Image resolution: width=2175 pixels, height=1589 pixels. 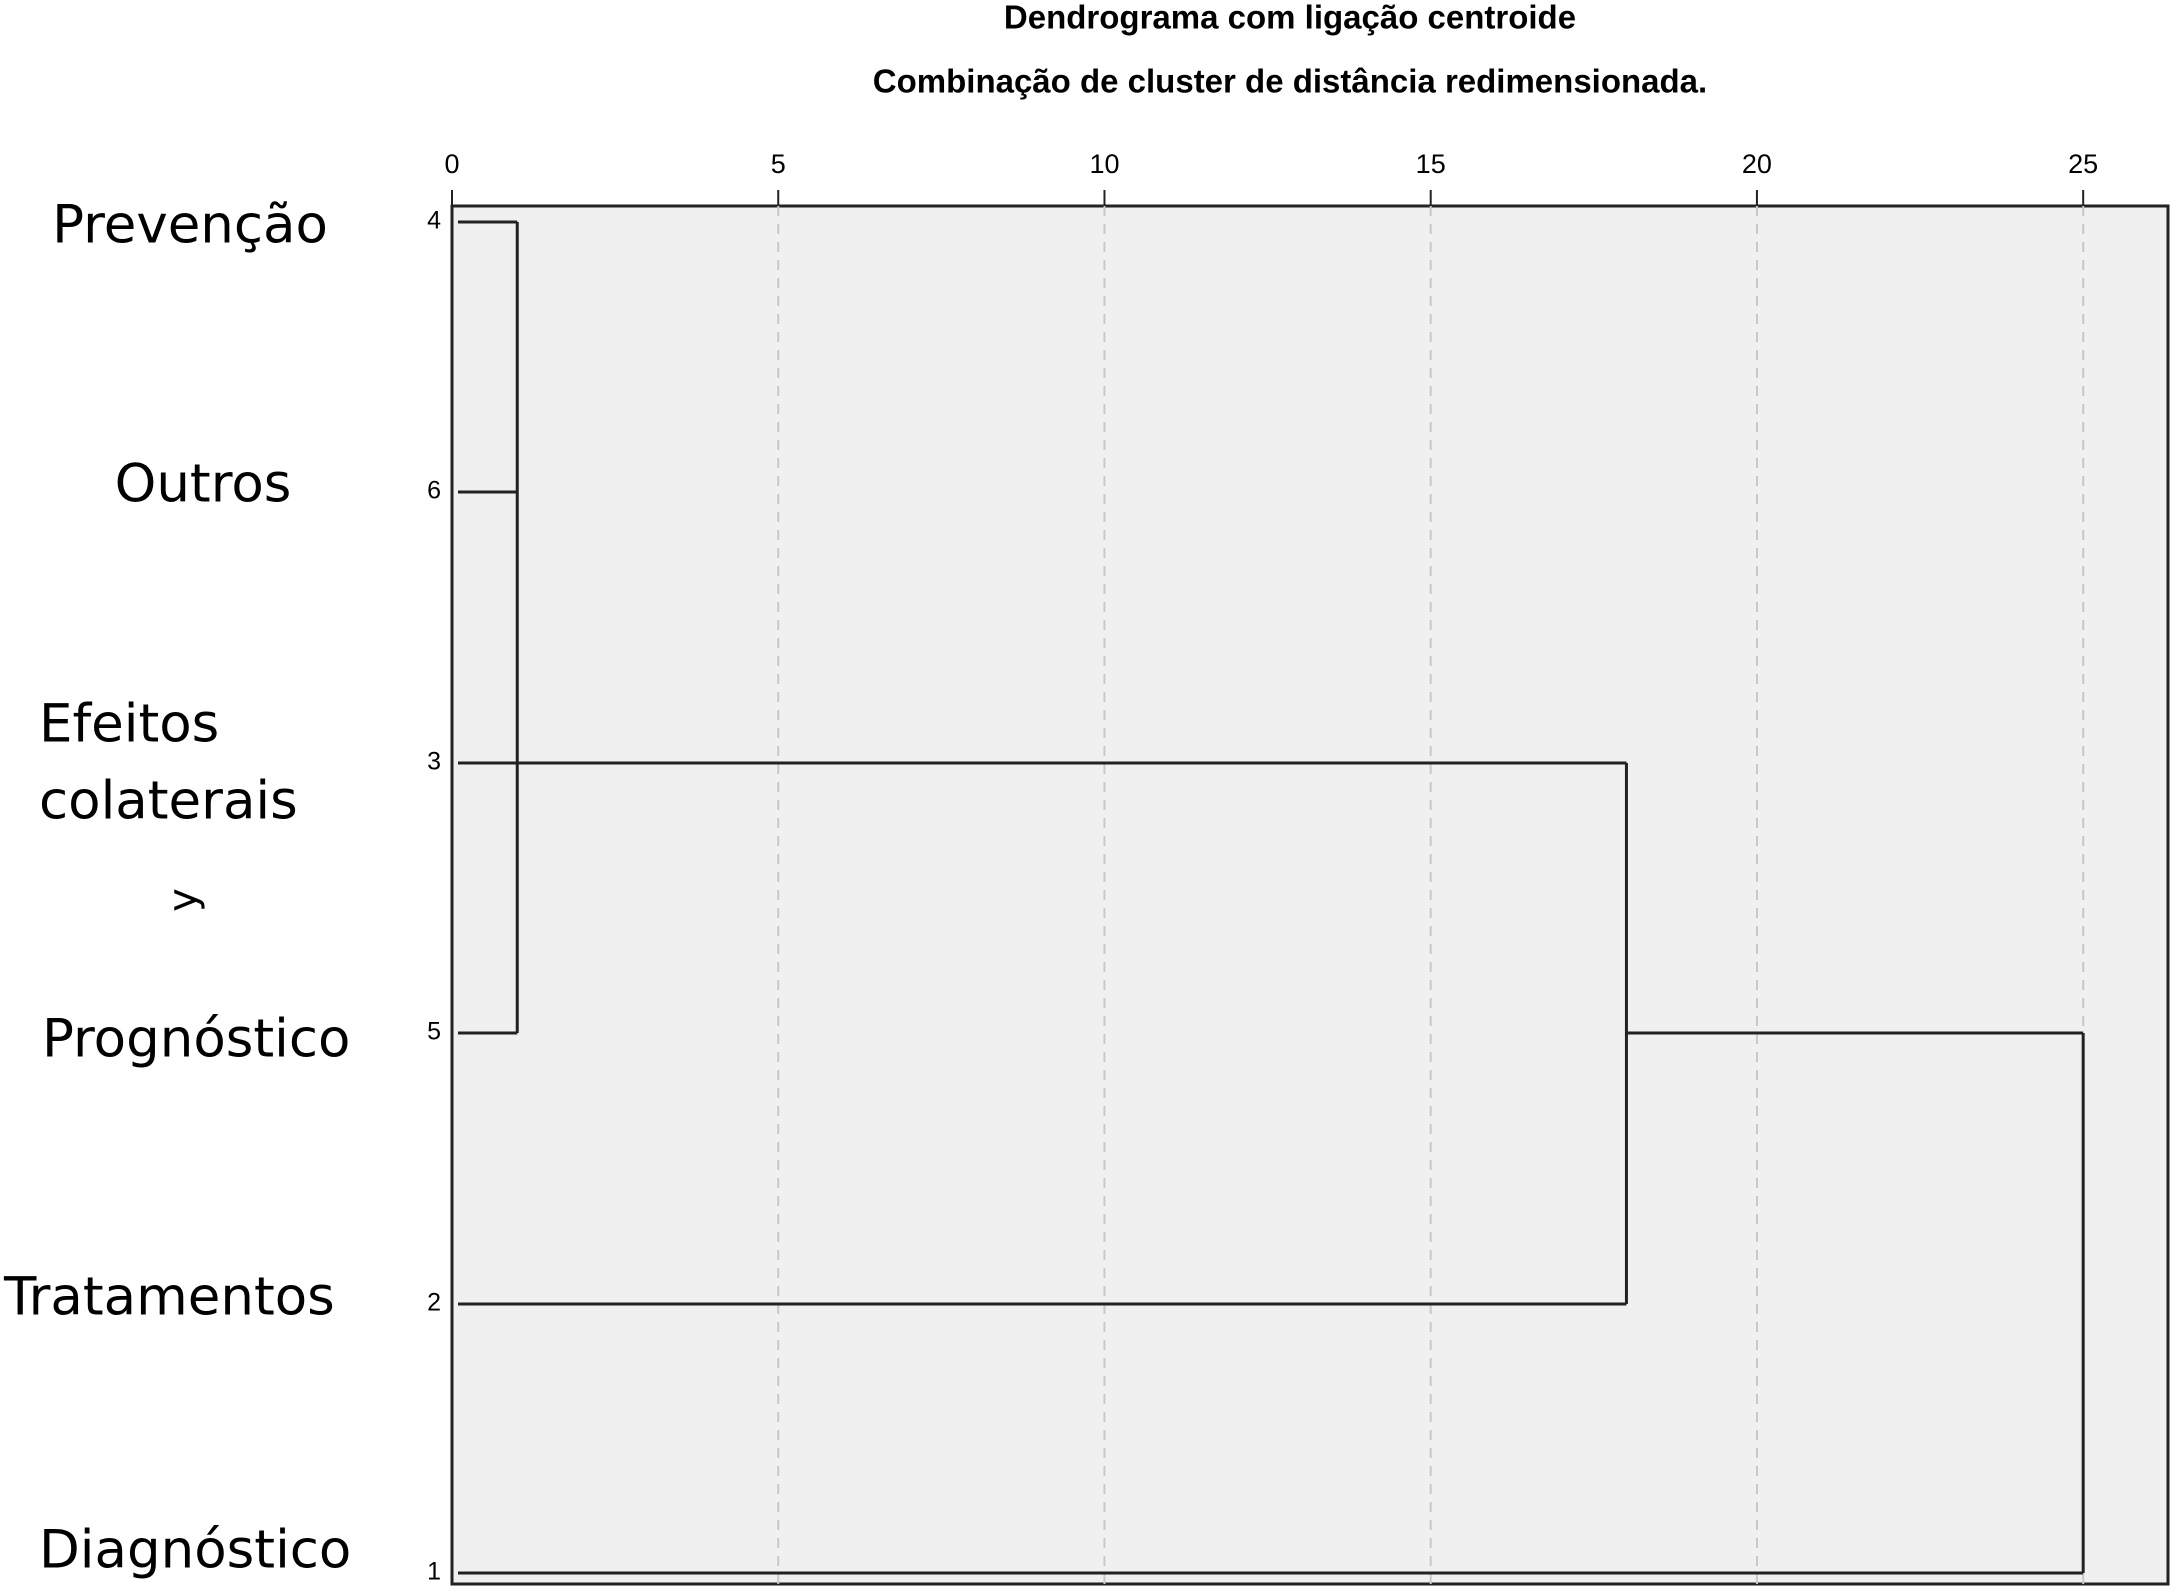 I want to click on leaf-label: Prevenção, so click(x=190, y=225).